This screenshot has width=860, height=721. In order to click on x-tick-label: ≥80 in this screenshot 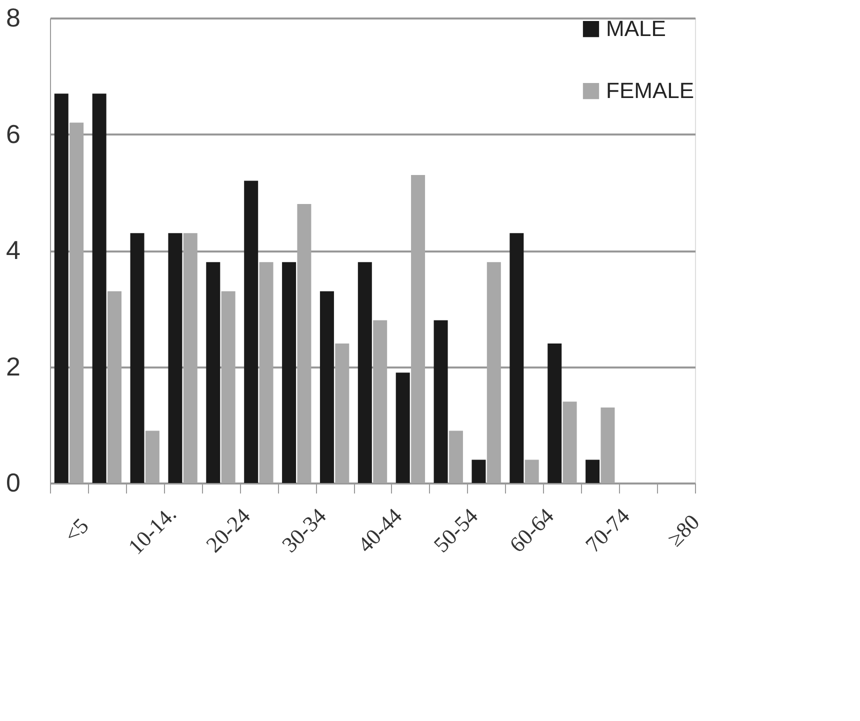, I will do `click(683, 530)`.